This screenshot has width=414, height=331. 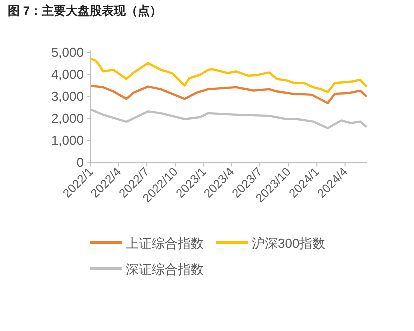 What do you see at coordinates (67, 118) in the screenshot?
I see `y-tick-label: 2,000` at bounding box center [67, 118].